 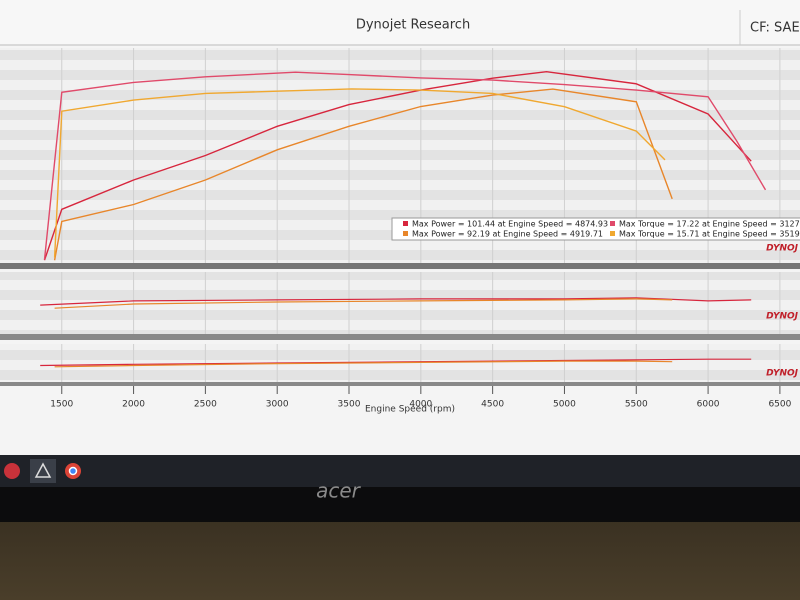 What do you see at coordinates (420, 405) in the screenshot?
I see `x-tick-label: 4000` at bounding box center [420, 405].